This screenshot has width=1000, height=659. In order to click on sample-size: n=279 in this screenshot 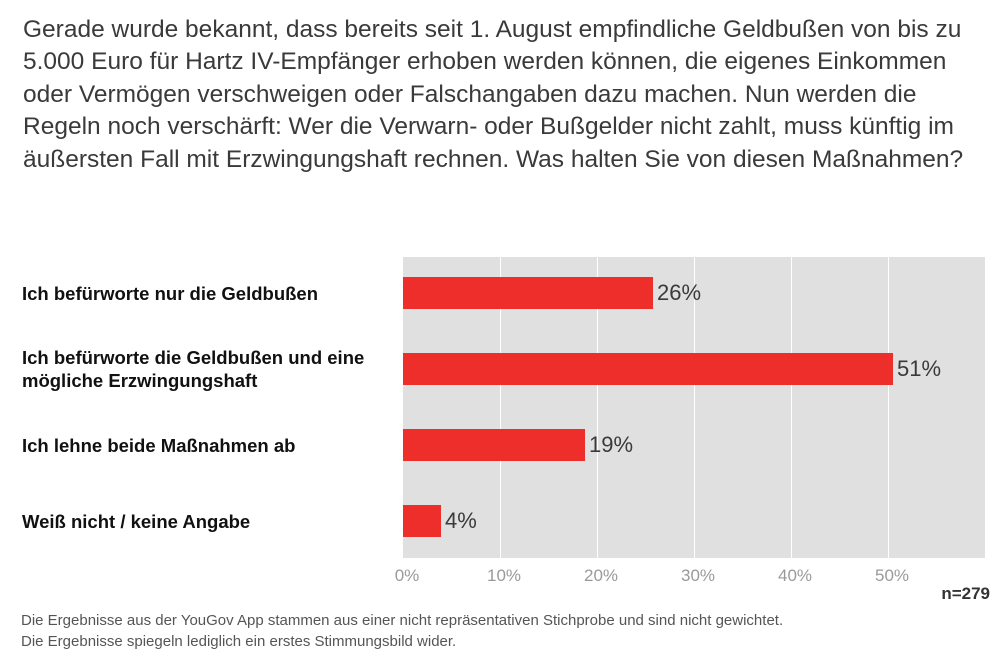, I will do `click(965, 593)`.